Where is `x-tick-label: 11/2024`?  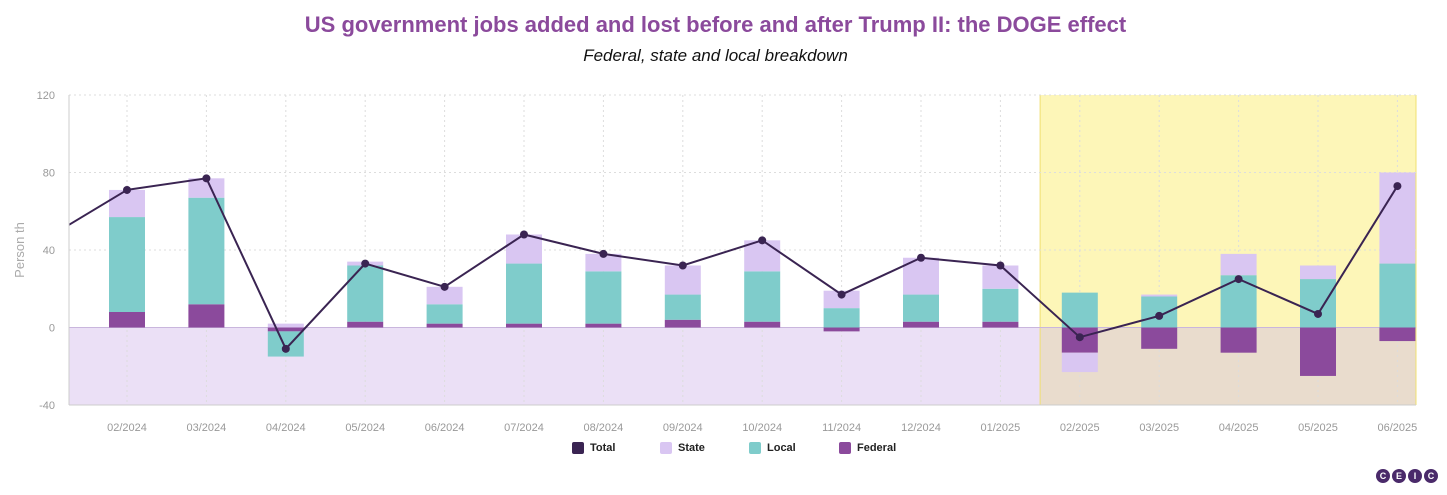 x-tick-label: 11/2024 is located at coordinates (841, 428).